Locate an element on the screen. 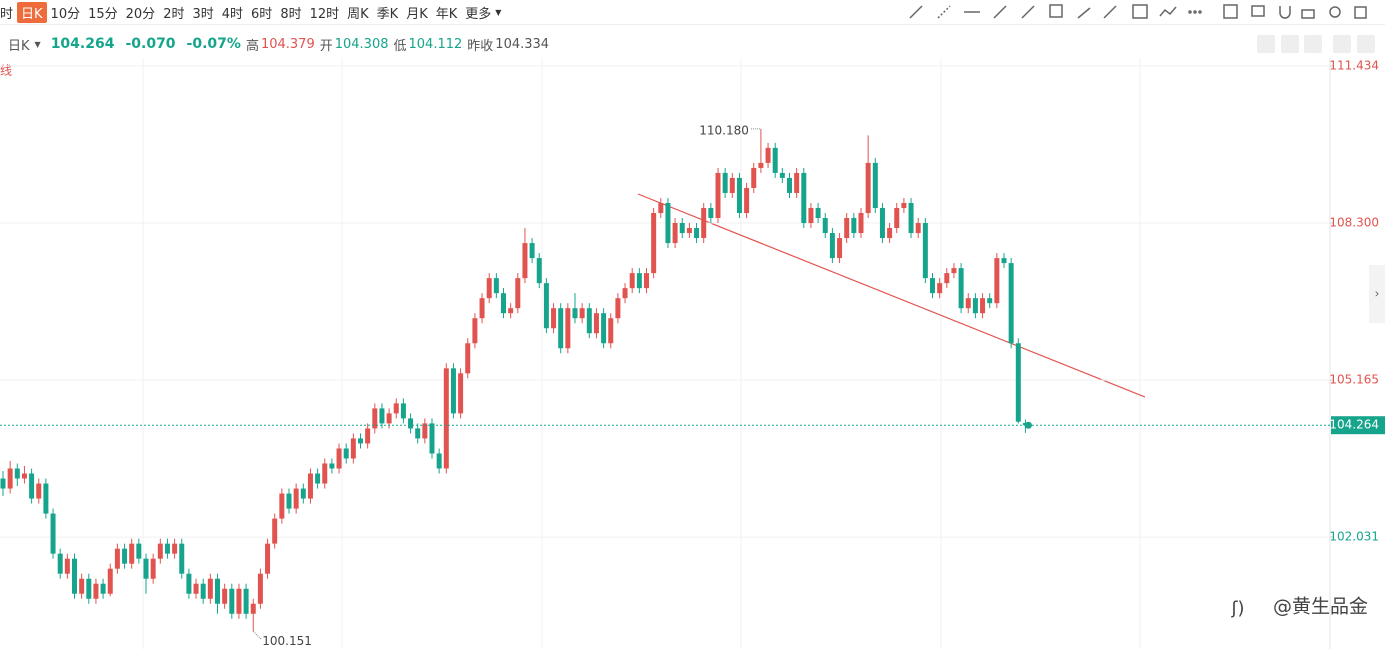 This screenshot has width=1385, height=649. period-tab: 年K is located at coordinates (446, 14).